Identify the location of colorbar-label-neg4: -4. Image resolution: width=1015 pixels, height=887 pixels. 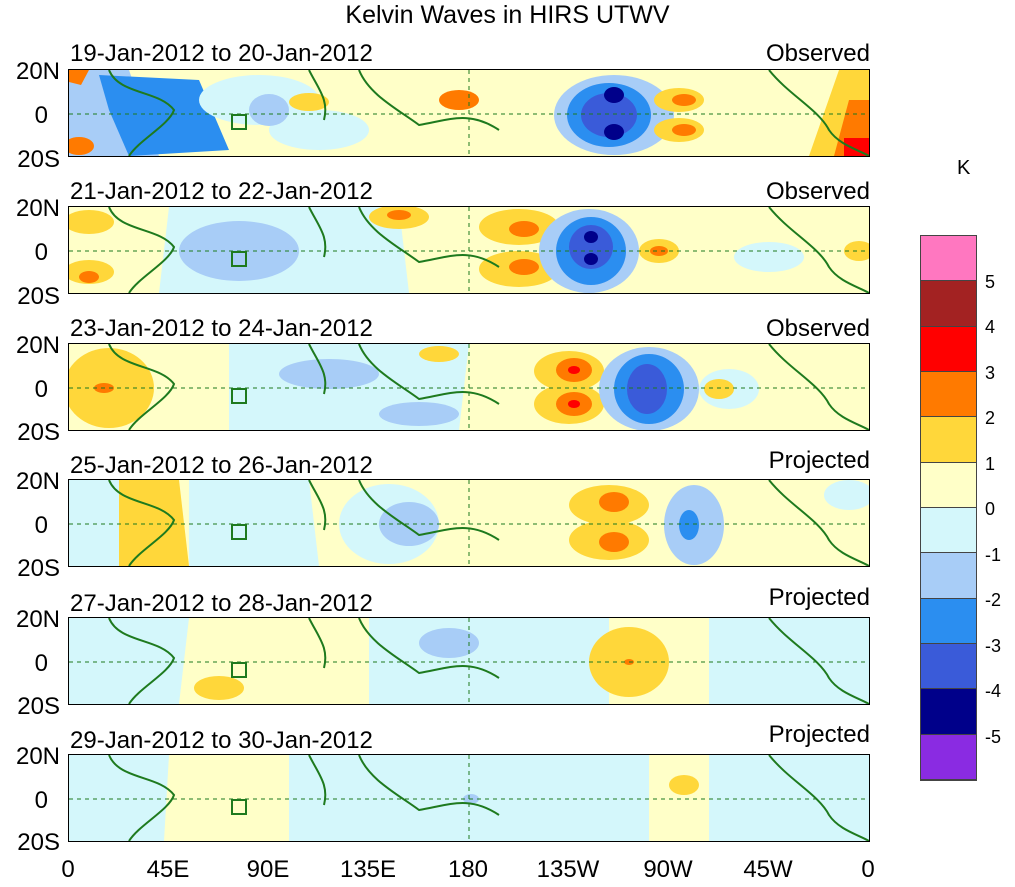
(993, 691).